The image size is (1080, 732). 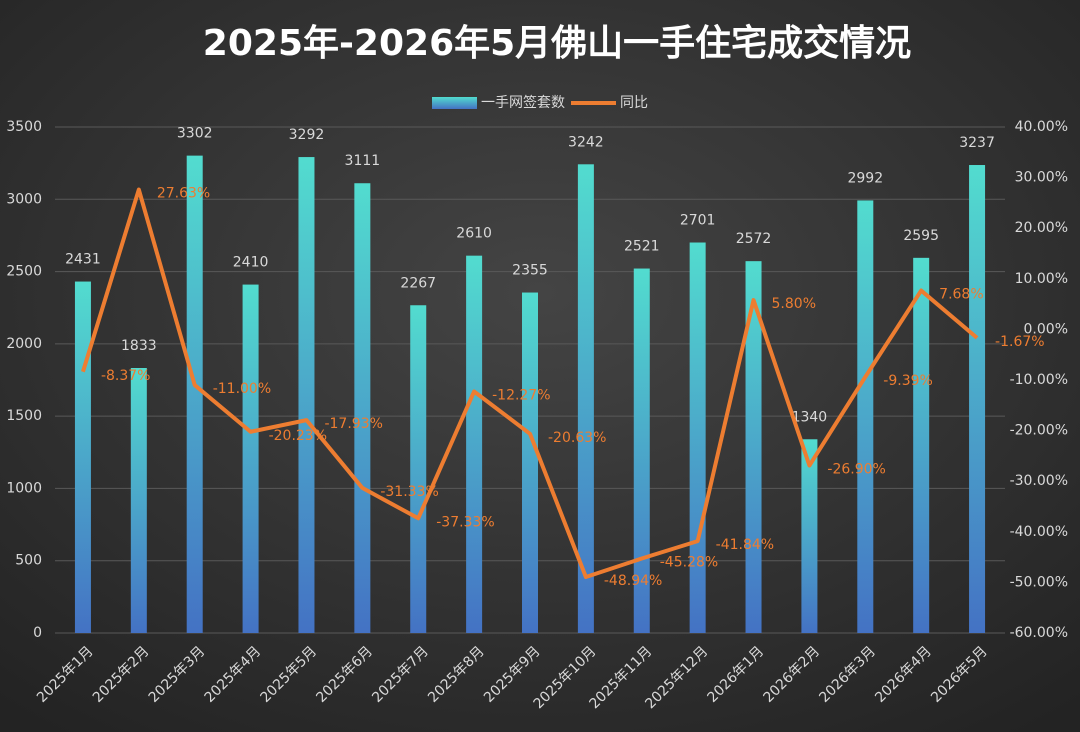 I want to click on line-value-label: -1.67%, so click(x=1020, y=342).